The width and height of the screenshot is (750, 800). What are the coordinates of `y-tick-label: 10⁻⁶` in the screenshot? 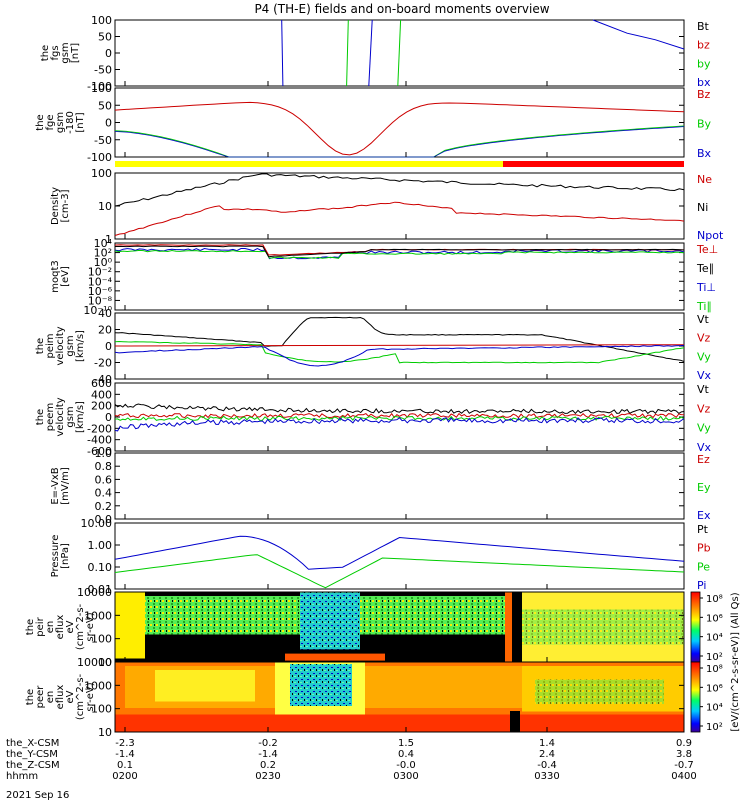 It's located at (100, 291).